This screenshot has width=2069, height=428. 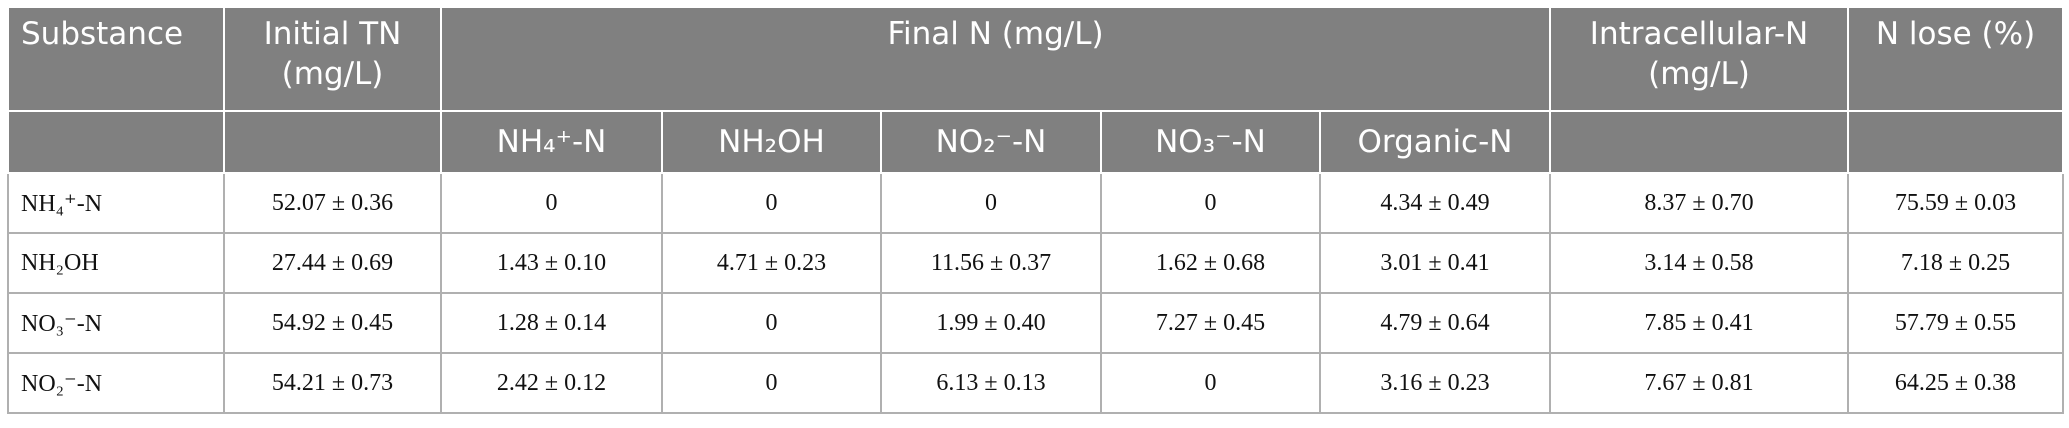 I want to click on body-cell: 2.42 ± 0.12, so click(x=551, y=383).